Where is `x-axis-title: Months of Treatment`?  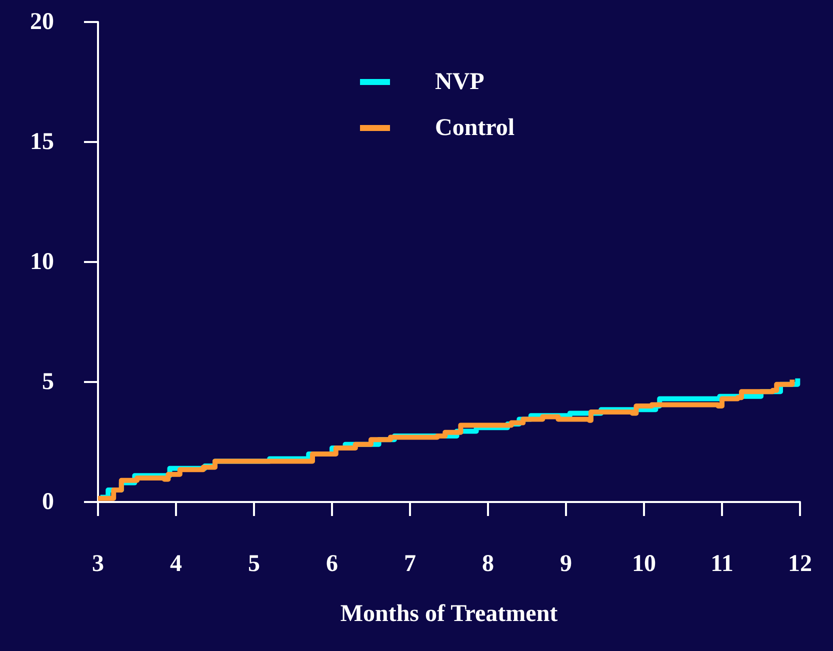 x-axis-title: Months of Treatment is located at coordinates (449, 614).